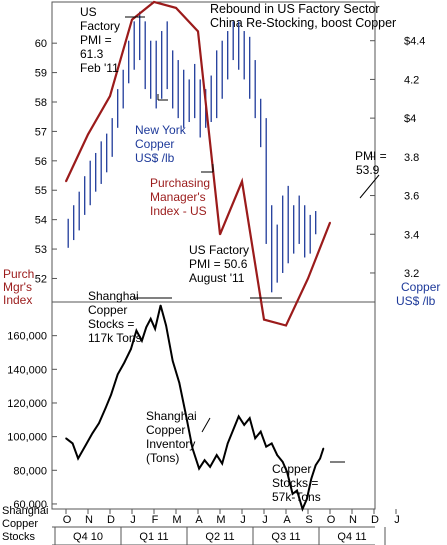 The width and height of the screenshot is (447, 545). Describe the element at coordinates (17, 287) in the screenshot. I see `pmi-axis-title-line-2: Mgr's` at that location.